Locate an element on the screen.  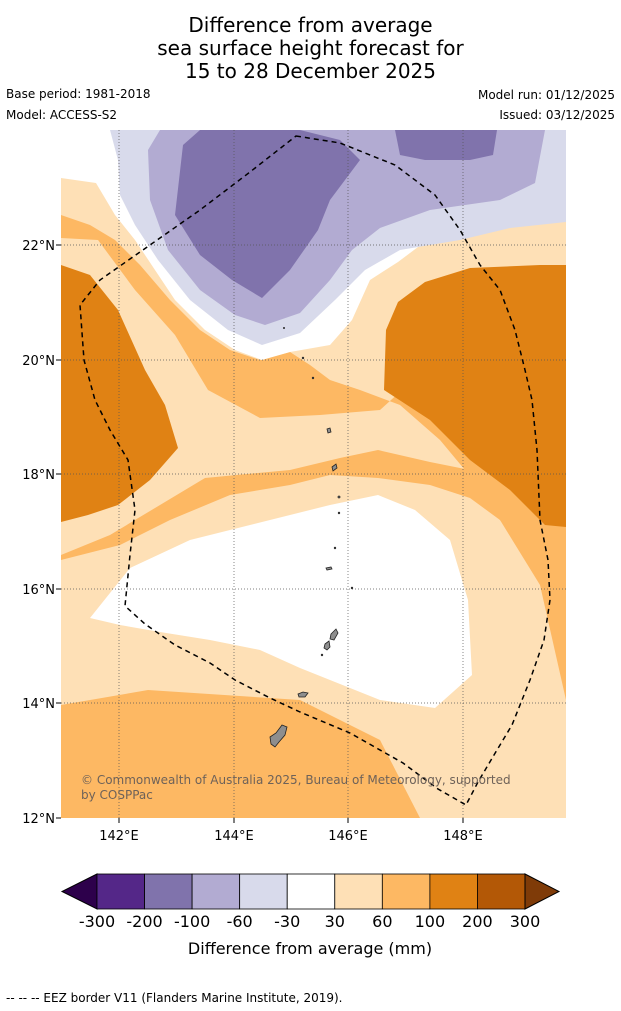
copyright-line-2: by COSPPac is located at coordinates (117, 795).